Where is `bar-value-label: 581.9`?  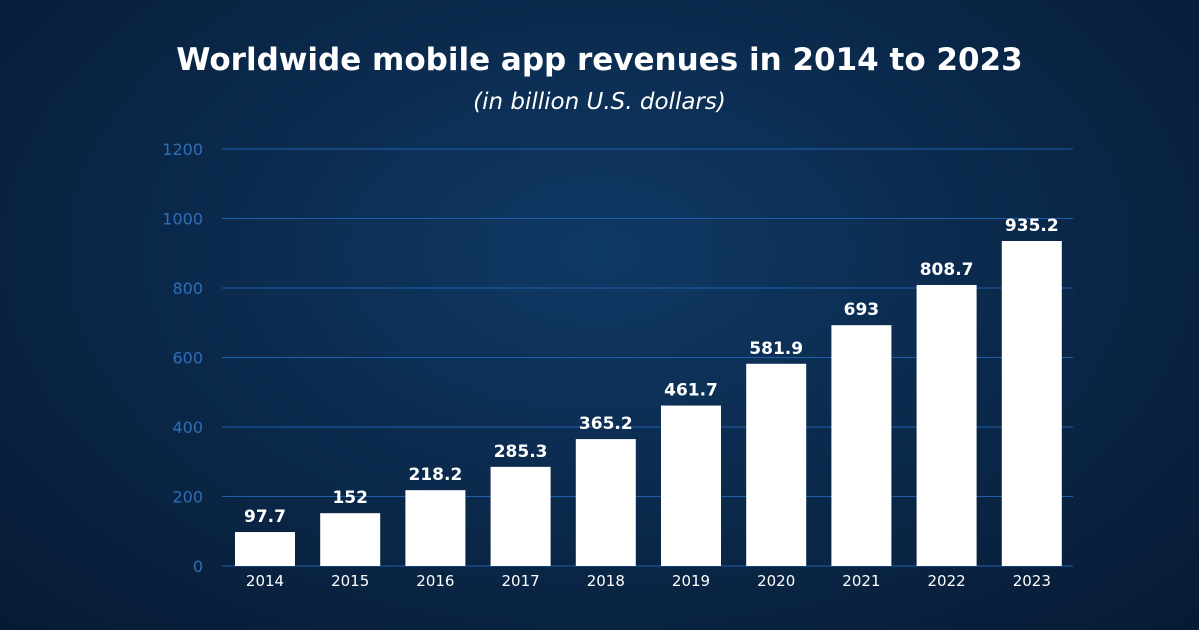 bar-value-label: 581.9 is located at coordinates (776, 349).